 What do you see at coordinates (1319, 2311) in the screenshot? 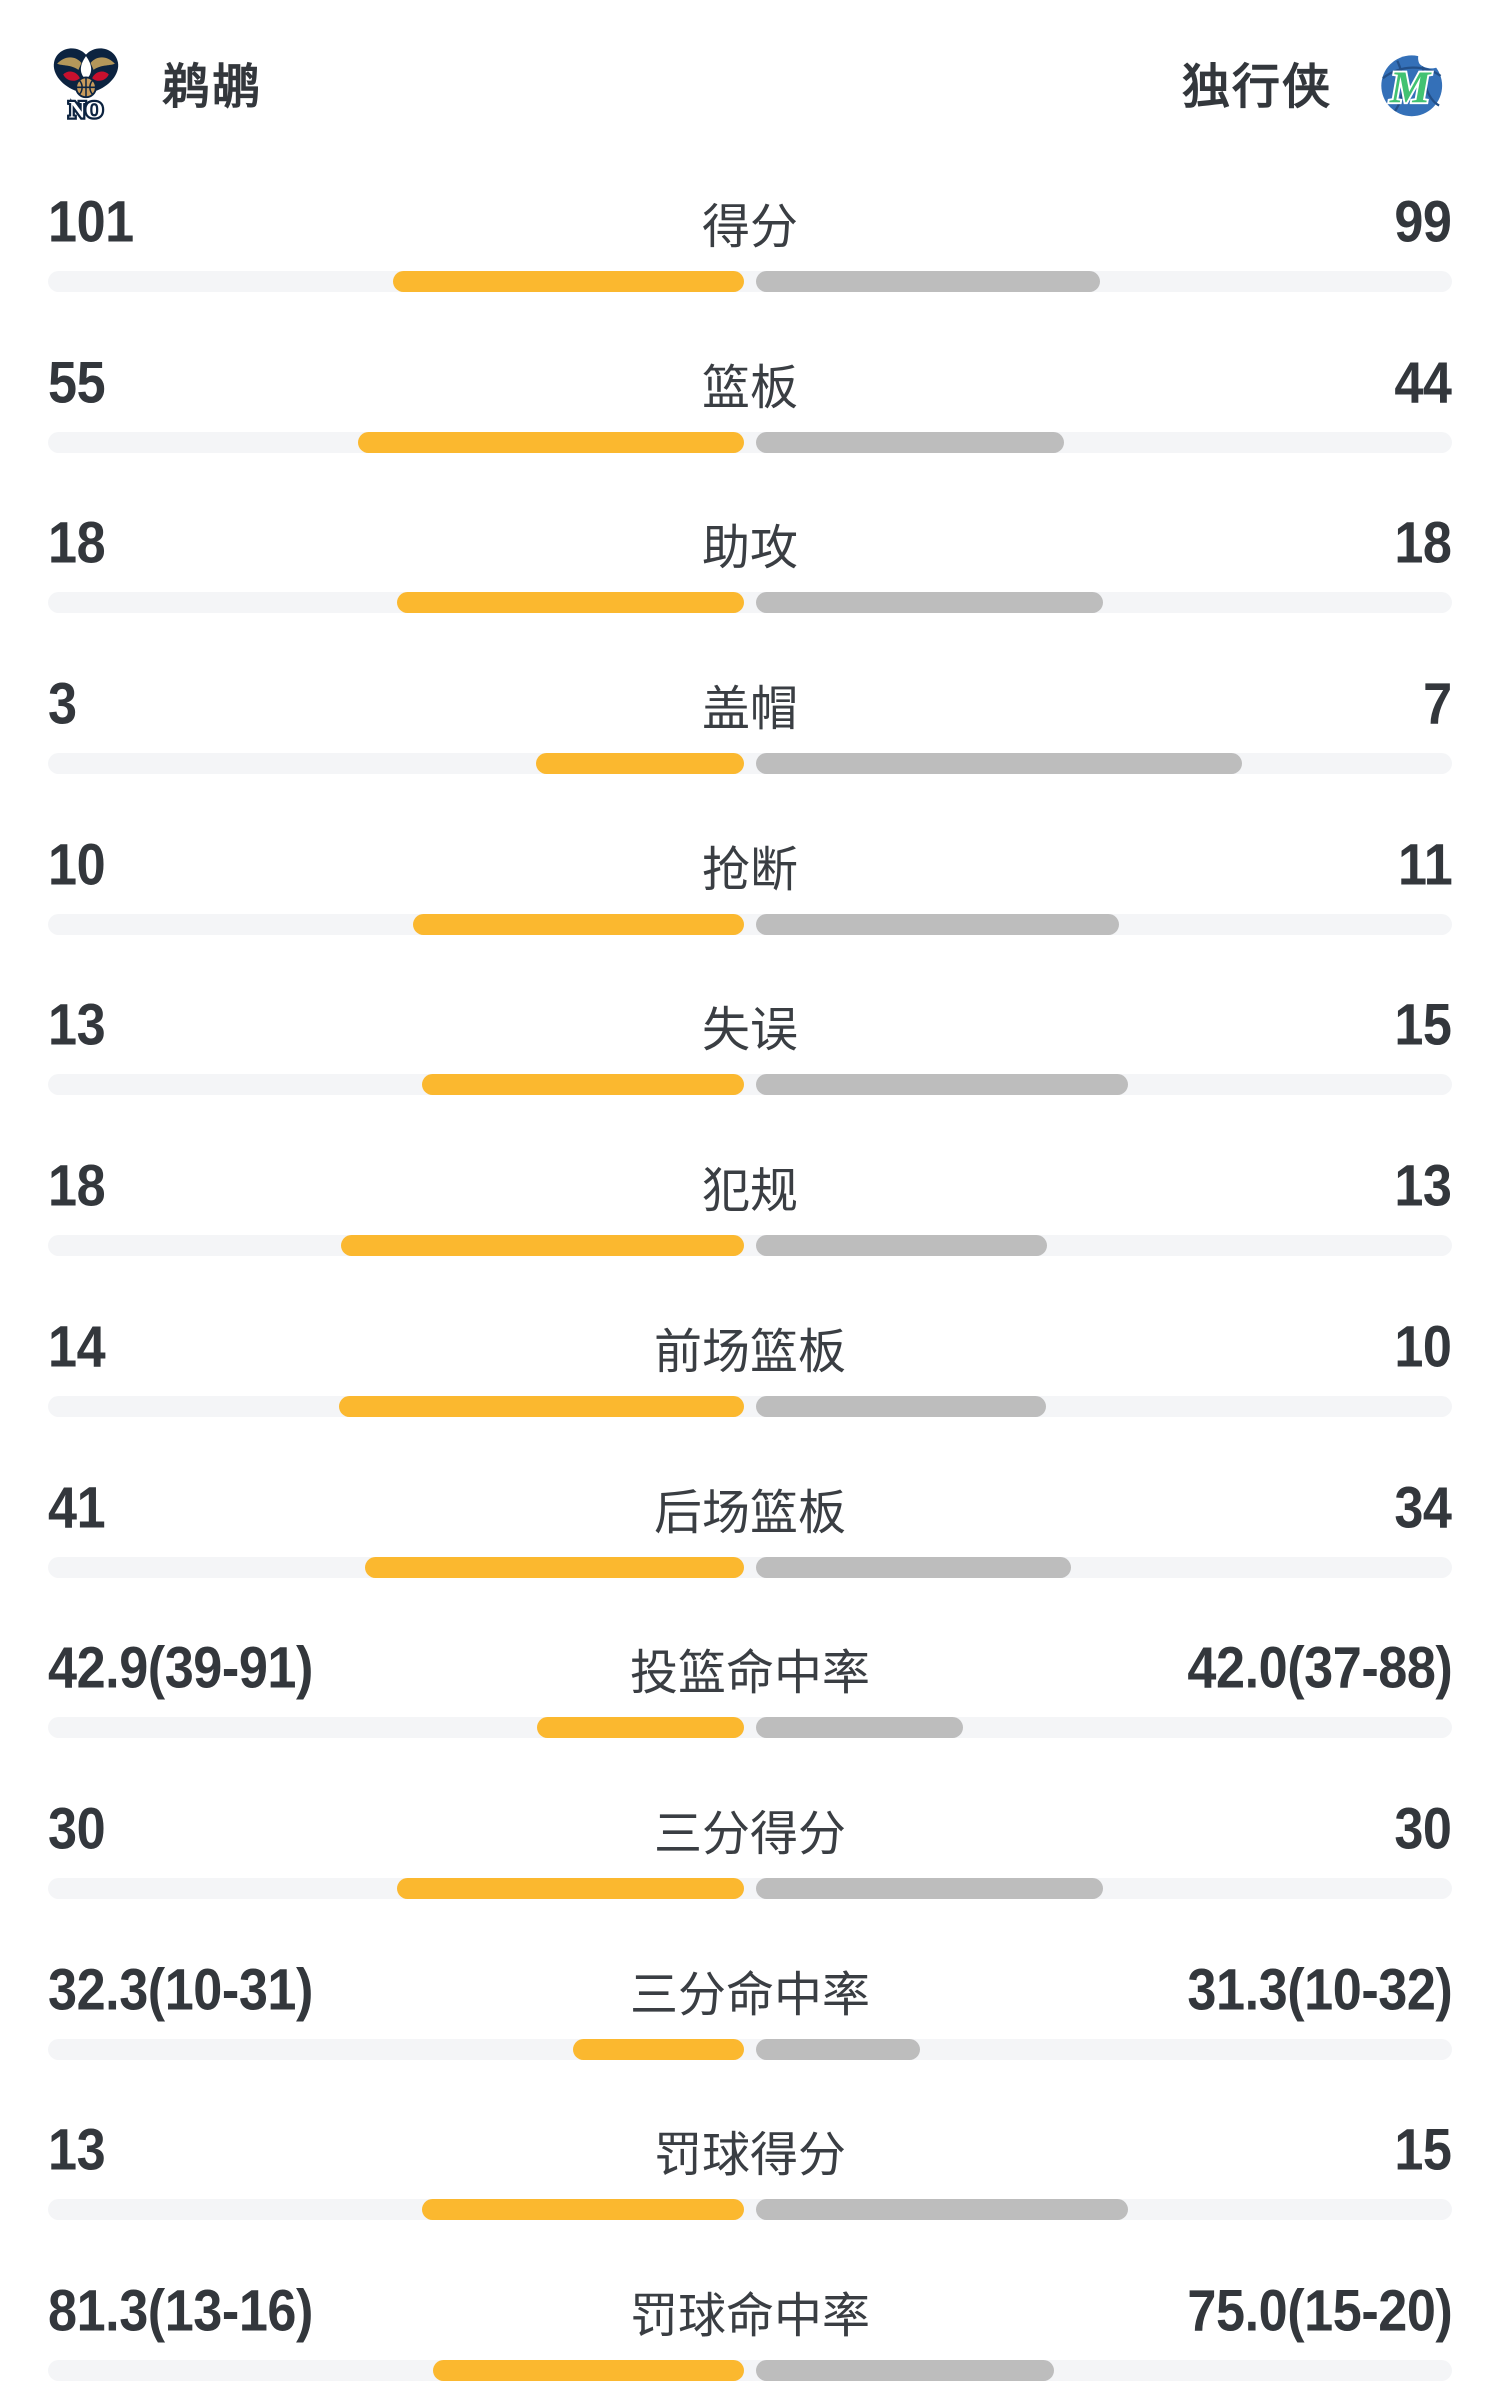
I see `away-value: 75.0(15-20)` at bounding box center [1319, 2311].